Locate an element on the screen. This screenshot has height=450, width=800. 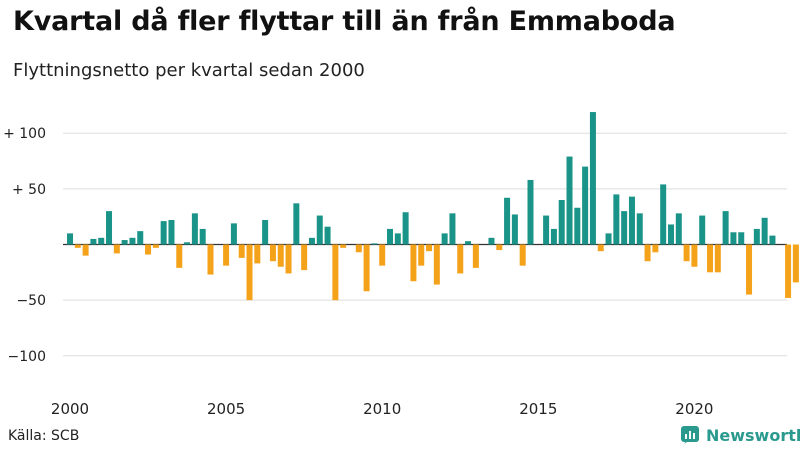
x-tick-label: 2015 is located at coordinates (538, 409).